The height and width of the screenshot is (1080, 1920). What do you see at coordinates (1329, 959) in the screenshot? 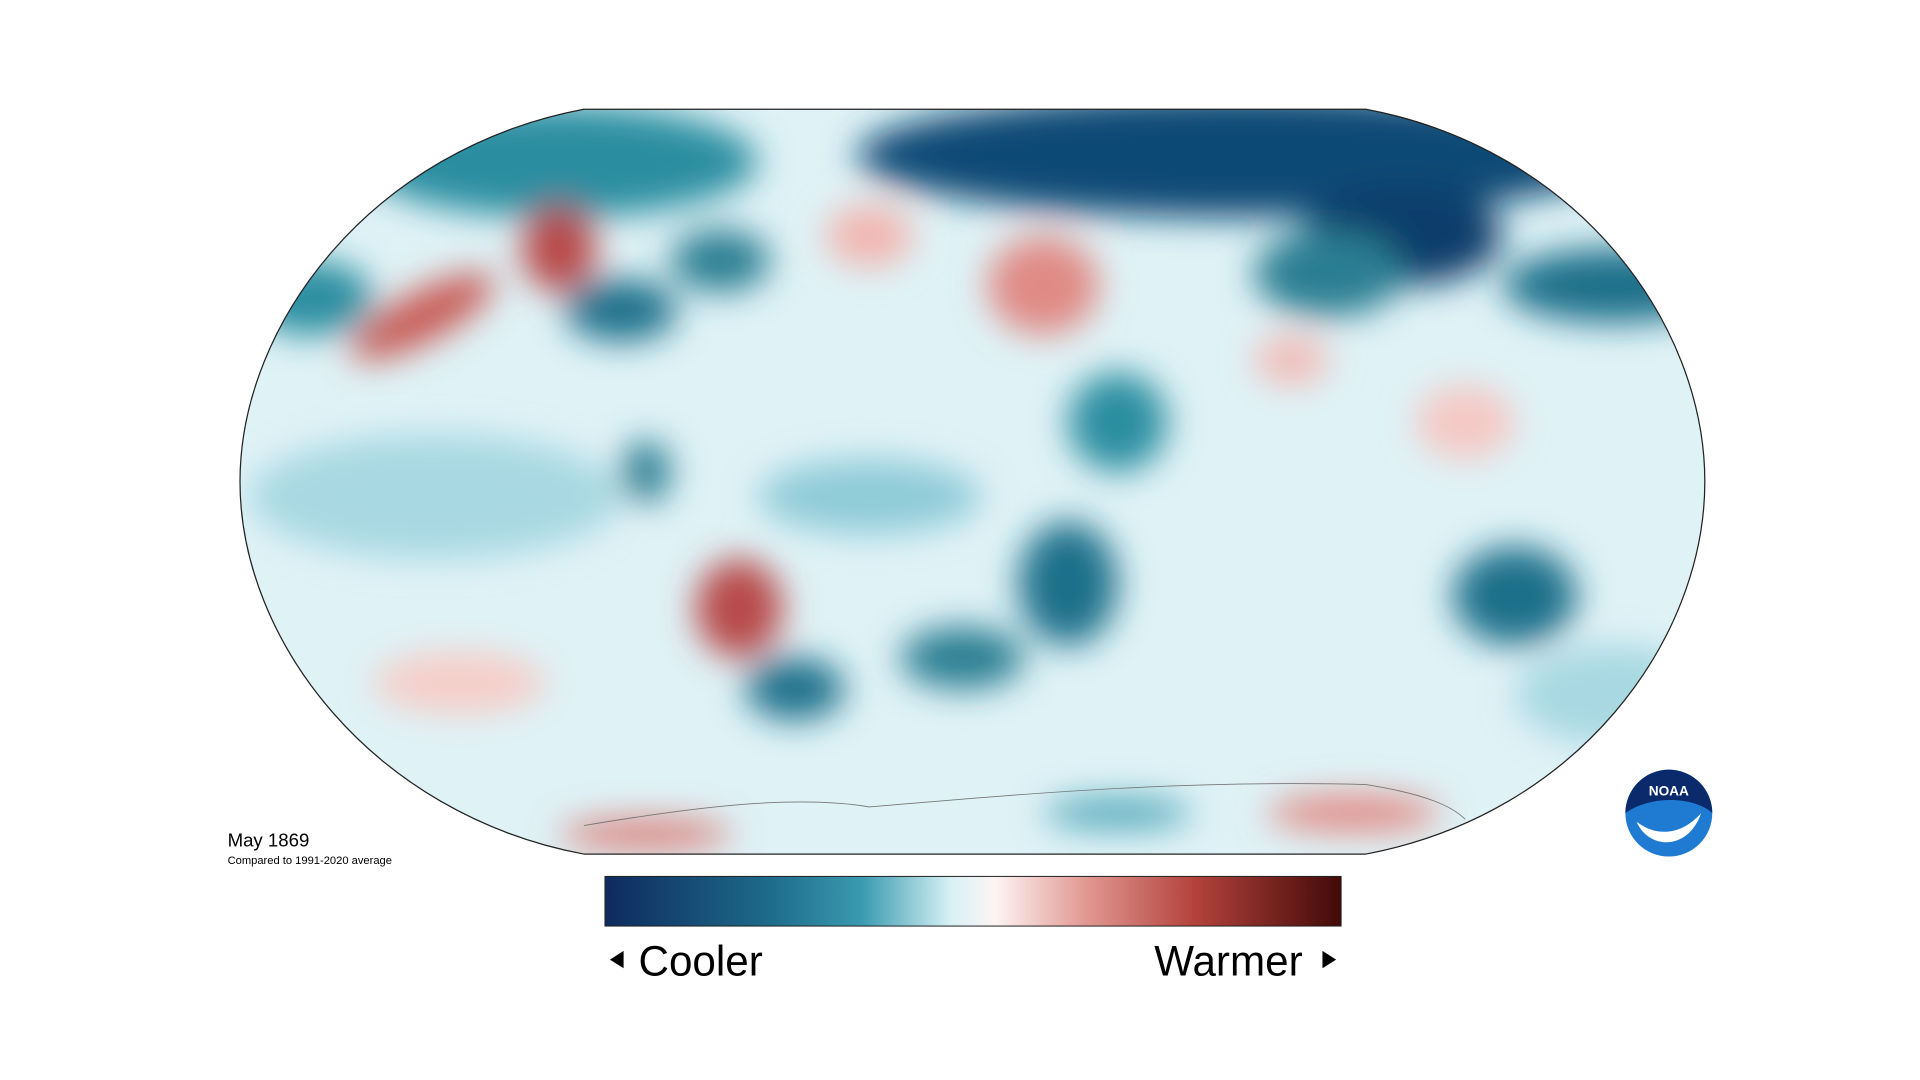
I see `warmer-arrow` at bounding box center [1329, 959].